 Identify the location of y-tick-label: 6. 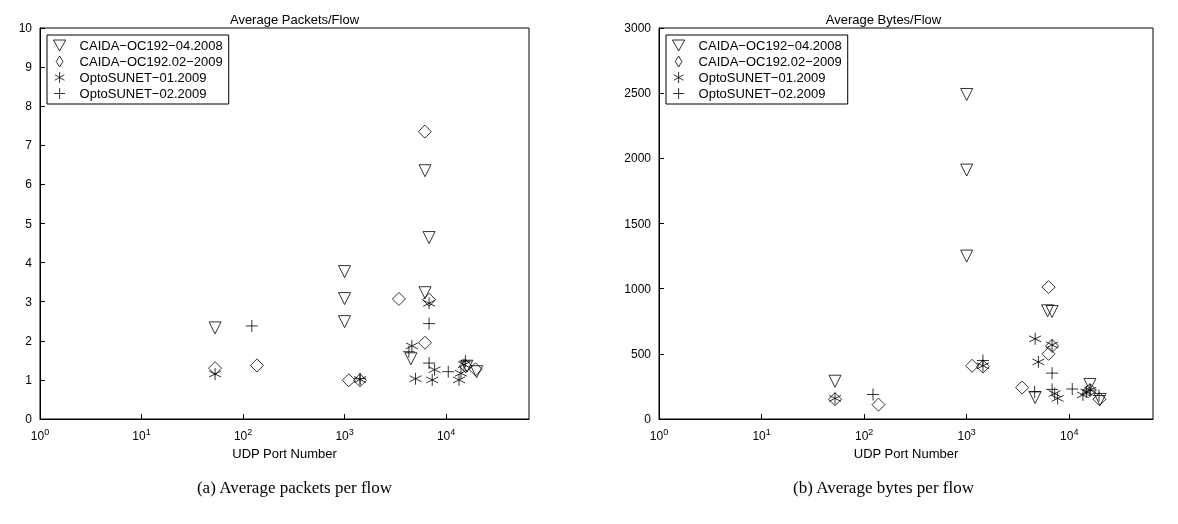
(29, 184).